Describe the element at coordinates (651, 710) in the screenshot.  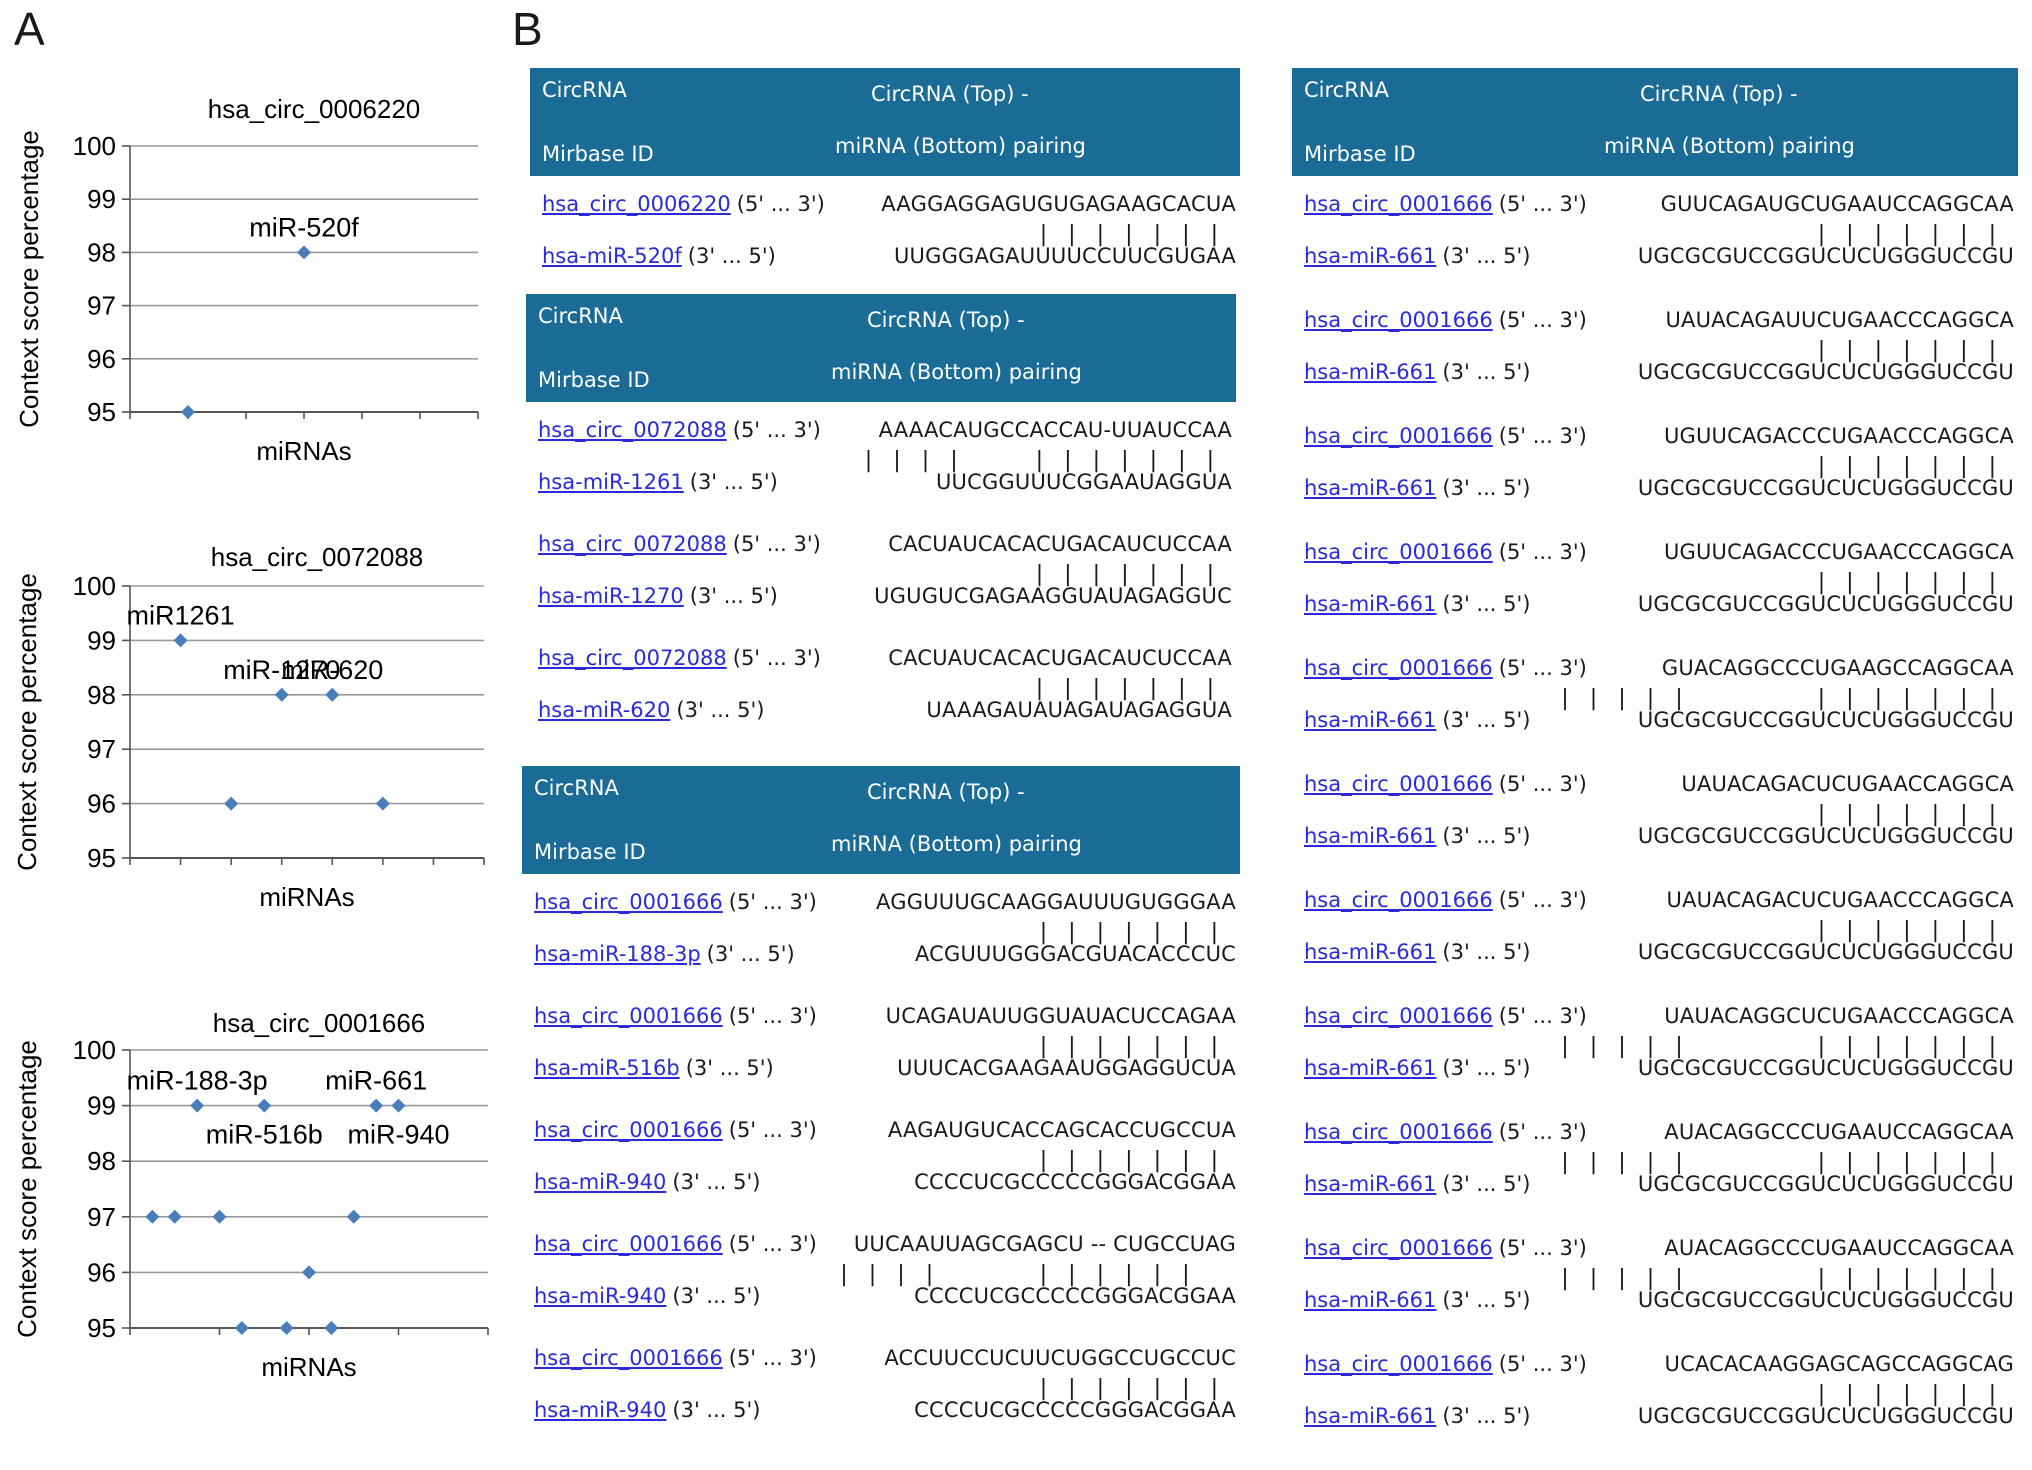
I see `mirna-link: hsa-miR-620 (3' ... 5')` at that location.